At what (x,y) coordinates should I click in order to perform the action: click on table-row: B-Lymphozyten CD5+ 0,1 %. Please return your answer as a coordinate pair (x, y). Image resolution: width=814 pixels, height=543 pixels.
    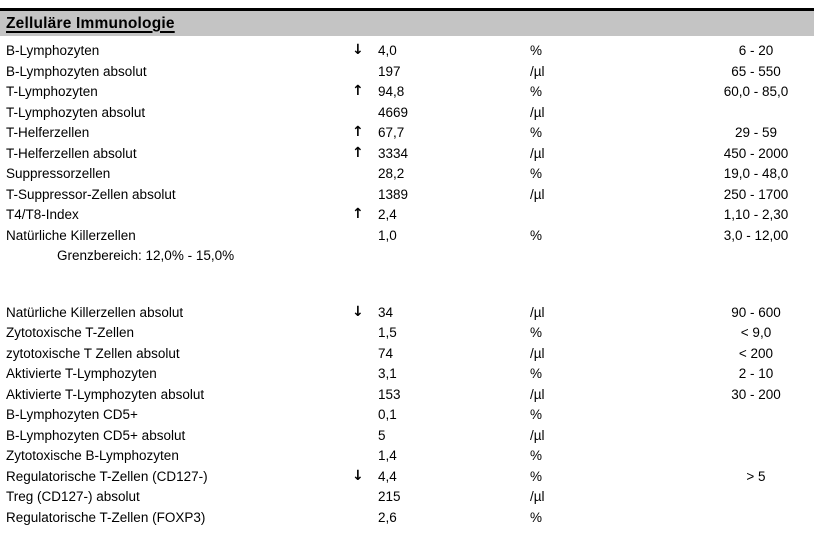
    Looking at the image, I should click on (407, 415).